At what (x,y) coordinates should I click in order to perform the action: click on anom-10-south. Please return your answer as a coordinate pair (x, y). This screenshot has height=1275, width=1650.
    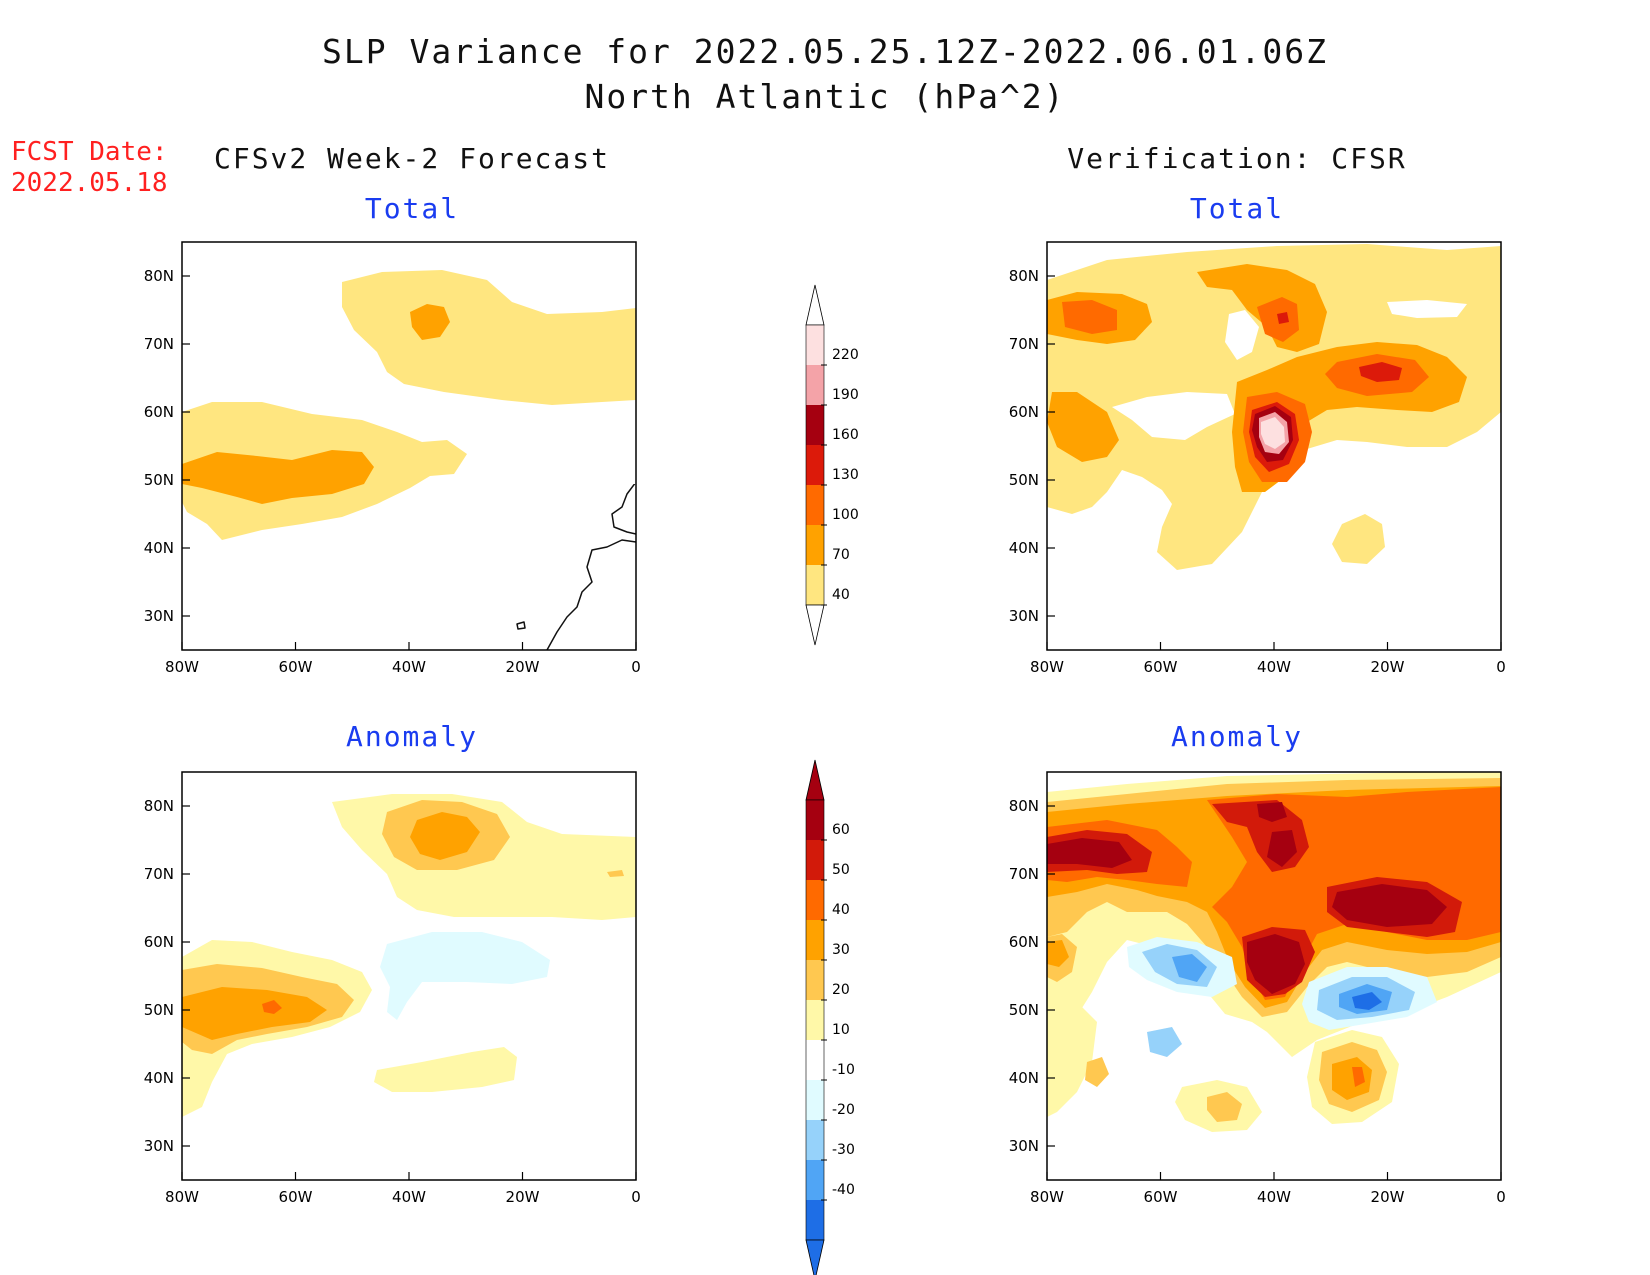
    Looking at the image, I should click on (445, 1069).